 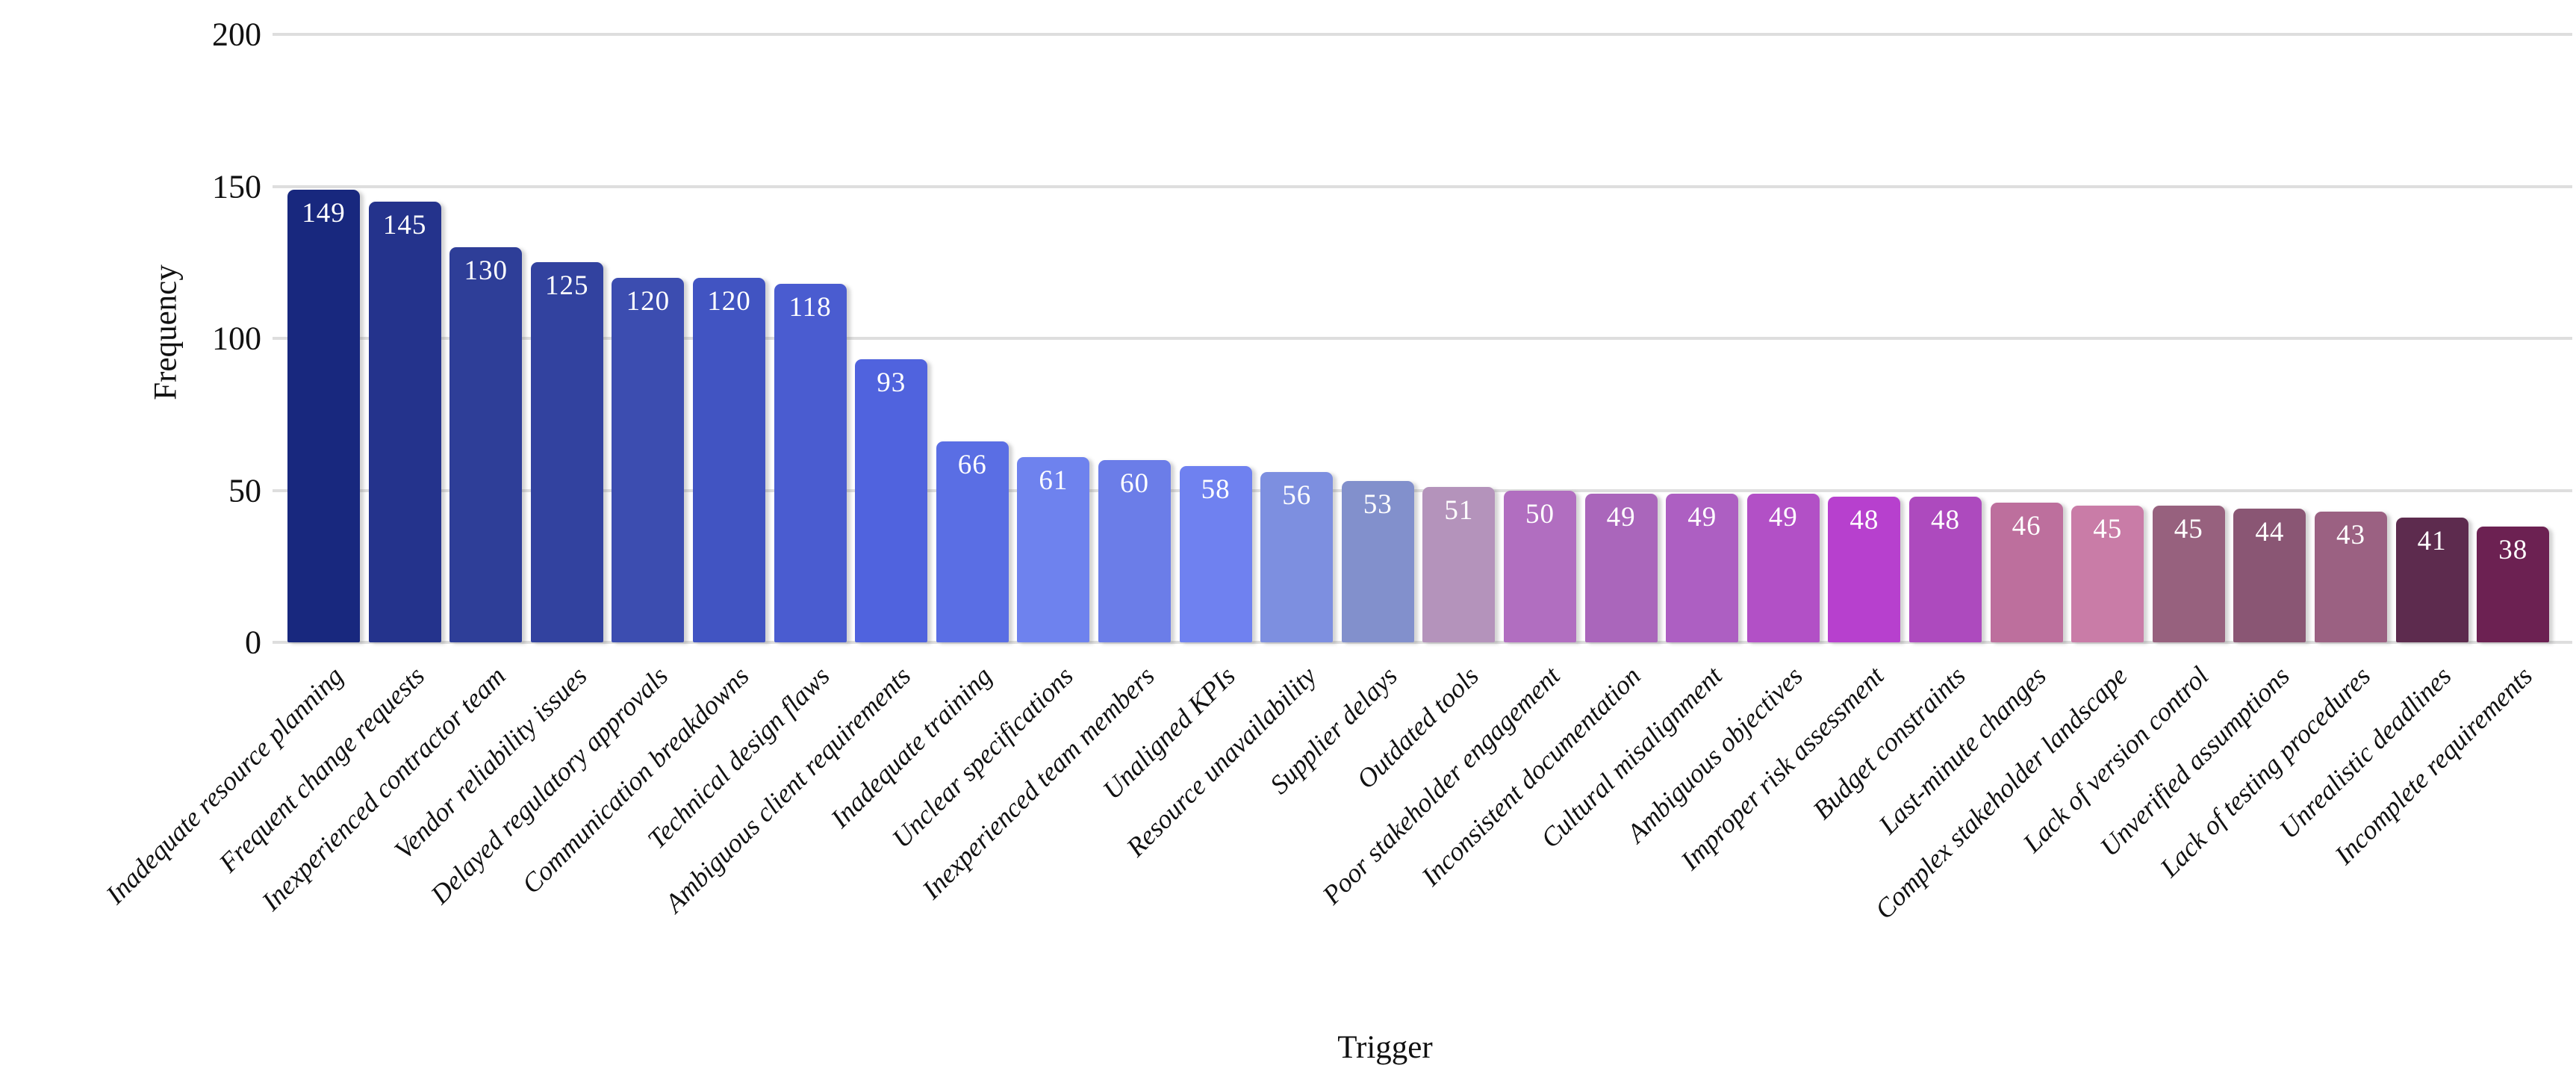 What do you see at coordinates (324, 213) in the screenshot?
I see `bar-value-label: 149` at bounding box center [324, 213].